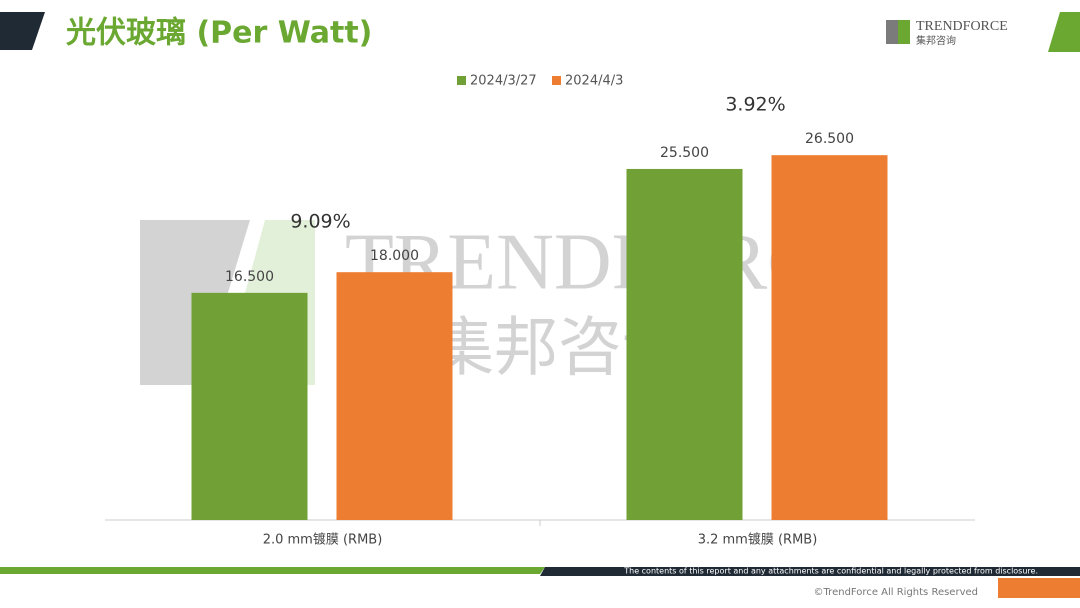 This screenshot has height=608, width=1080. Describe the element at coordinates (684, 153) in the screenshot. I see `data-label: 25.500` at that location.